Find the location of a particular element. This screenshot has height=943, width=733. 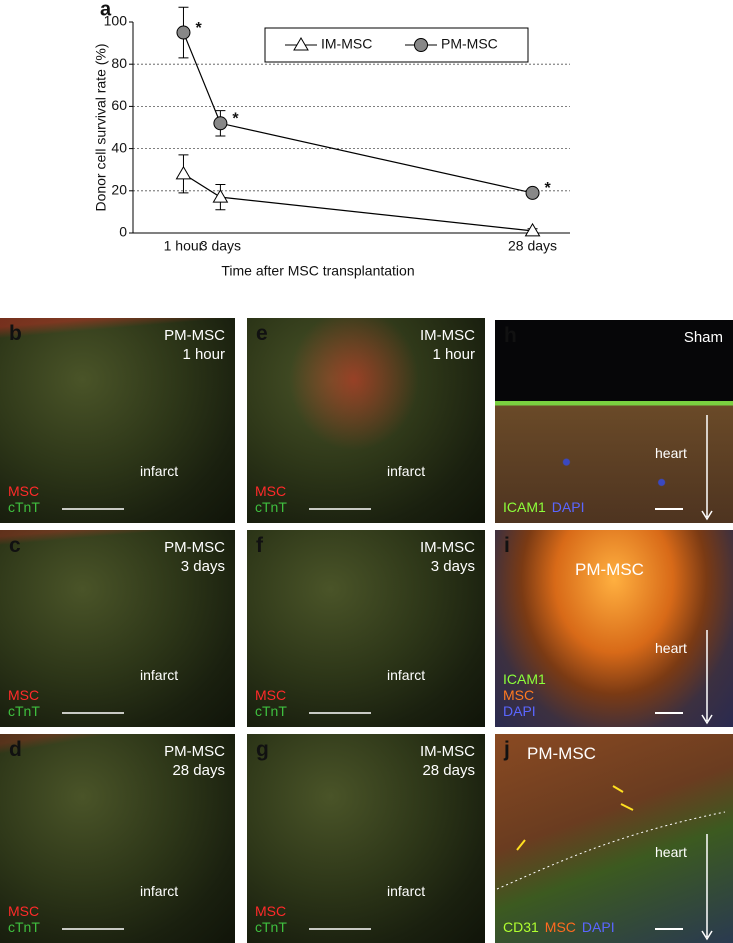

stain-legend: CD31 MSC DAPI is located at coordinates (562, 927).